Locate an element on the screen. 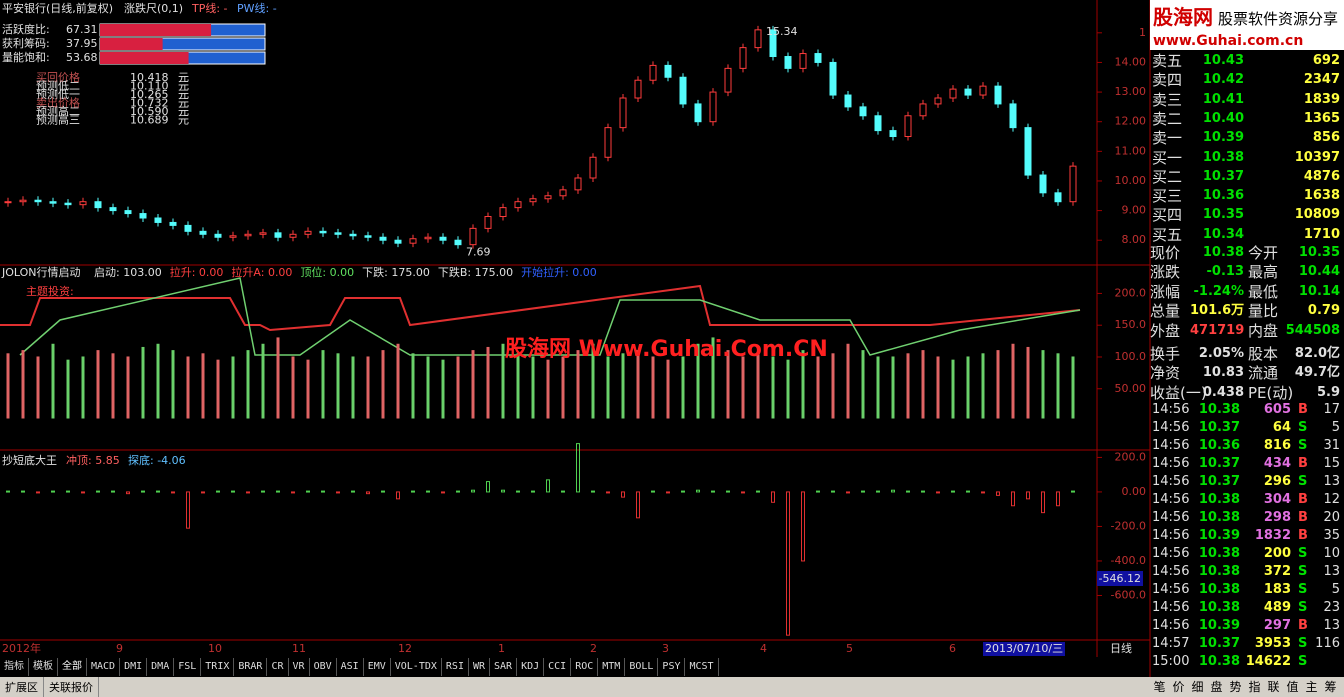 Image resolution: width=1344 pixels, height=697 pixels. tick-volume: 372 is located at coordinates (1277, 571).